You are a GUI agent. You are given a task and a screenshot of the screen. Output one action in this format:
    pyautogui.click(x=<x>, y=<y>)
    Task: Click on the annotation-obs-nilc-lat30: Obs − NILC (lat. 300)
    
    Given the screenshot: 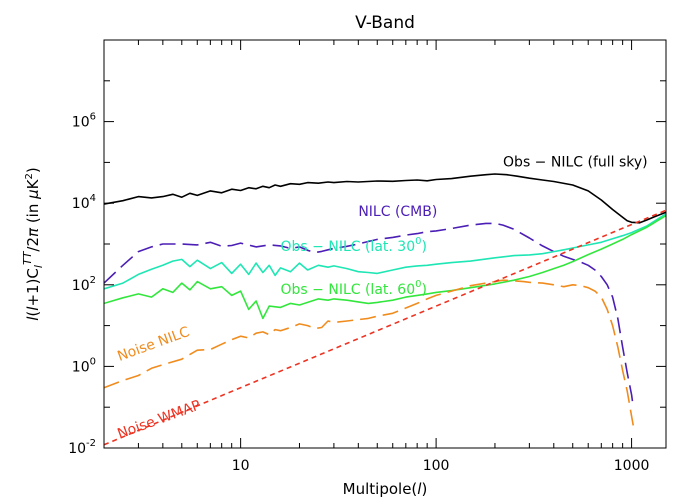 What is the action you would take?
    pyautogui.click(x=354, y=245)
    